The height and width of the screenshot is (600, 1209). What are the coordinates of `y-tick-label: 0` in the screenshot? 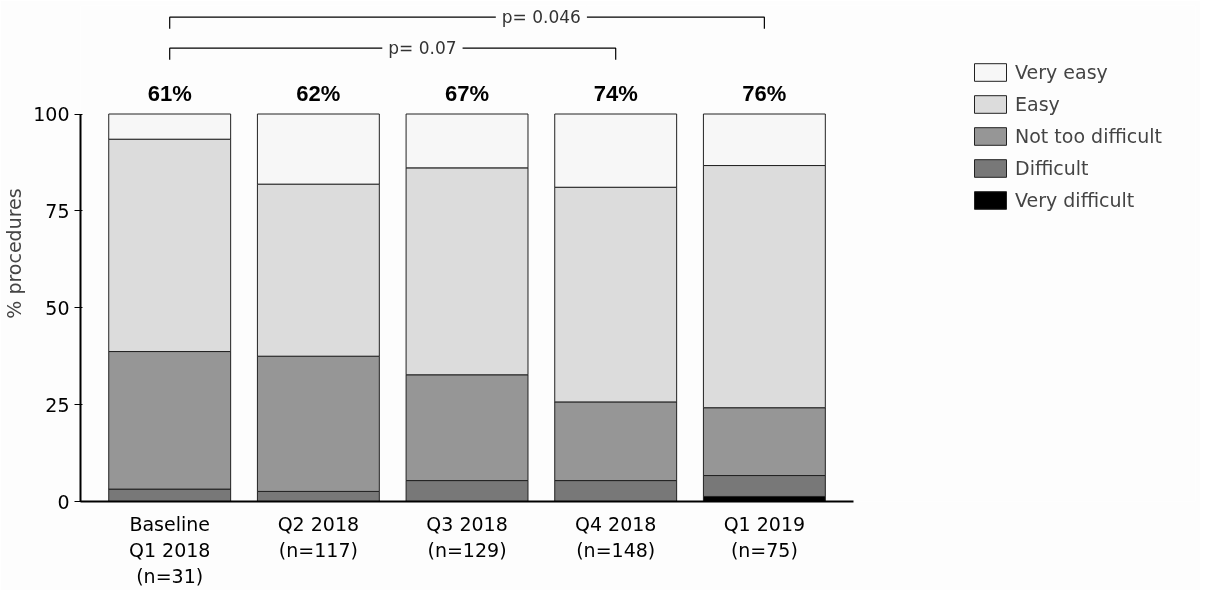 It's located at (63, 501).